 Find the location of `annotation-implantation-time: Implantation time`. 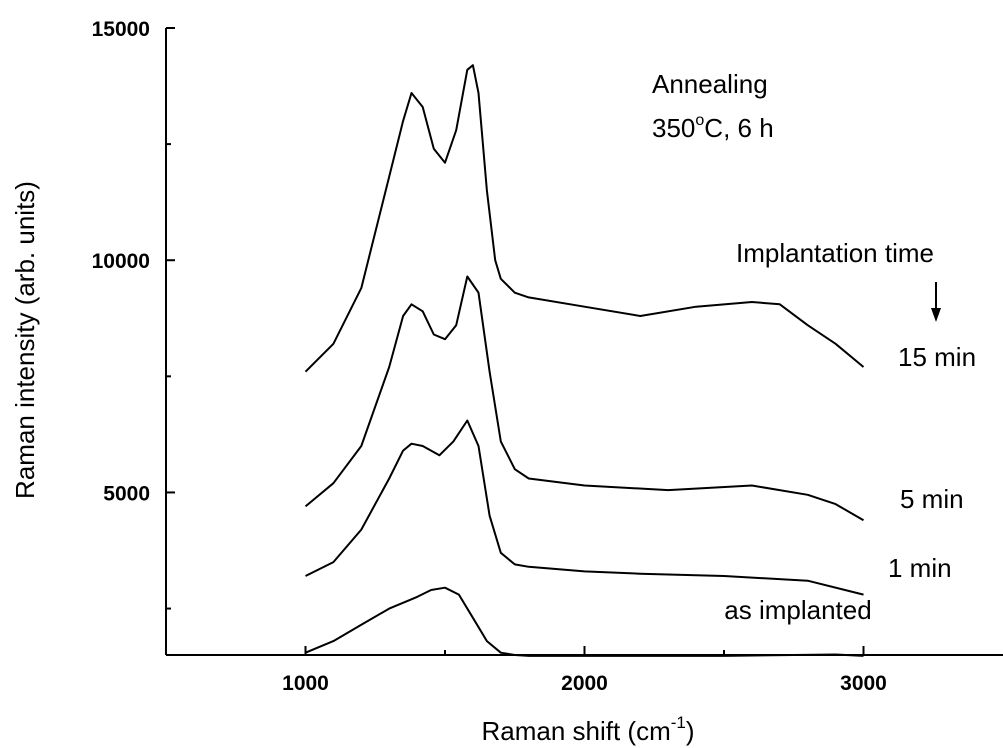

annotation-implantation-time: Implantation time is located at coordinates (835, 253).